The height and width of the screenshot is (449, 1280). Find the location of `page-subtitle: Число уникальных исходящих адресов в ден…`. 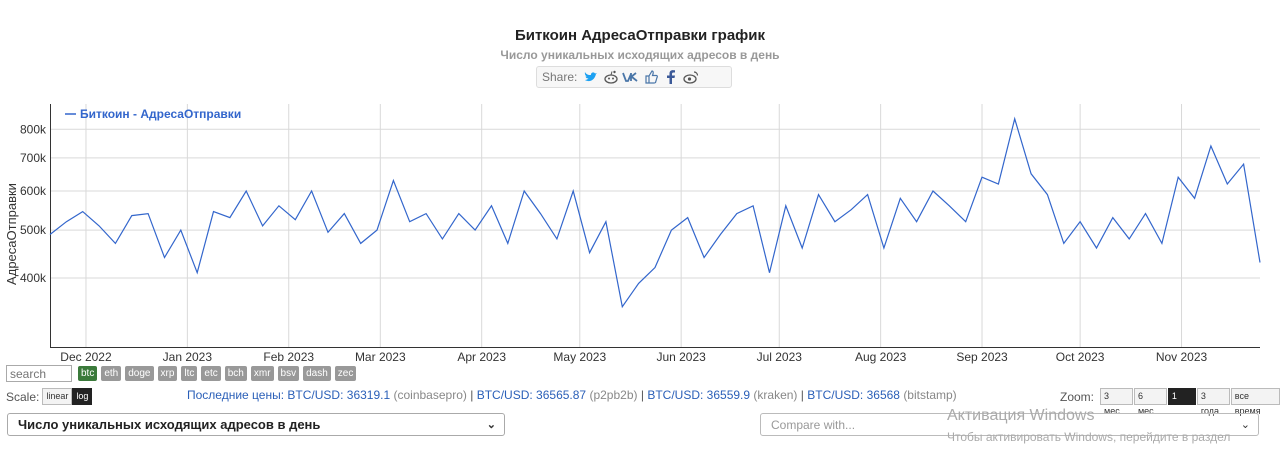

page-subtitle: Число уникальных исходящих адресов в ден… is located at coordinates (640, 55).